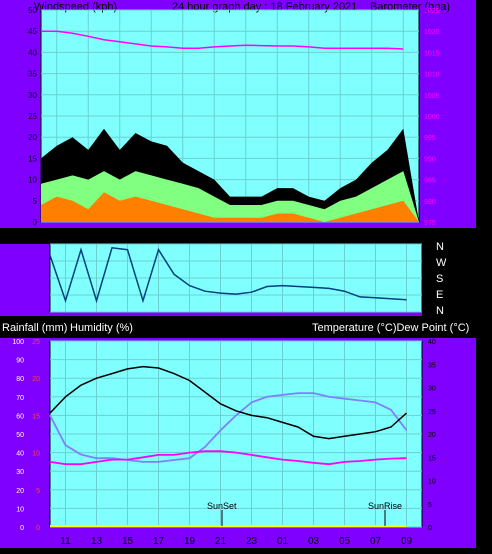  I want to click on temp-x-tick-label: 05, so click(345, 541).